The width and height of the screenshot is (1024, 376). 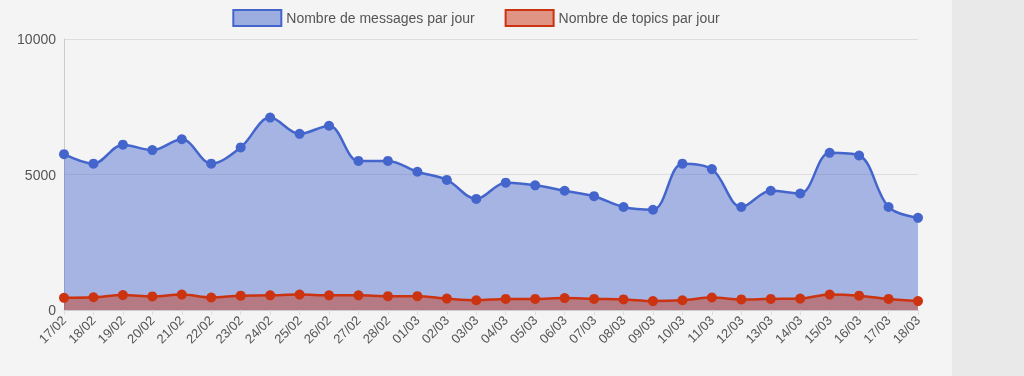 I want to click on legend-label: Nombre de messages par jour, so click(x=380, y=18).